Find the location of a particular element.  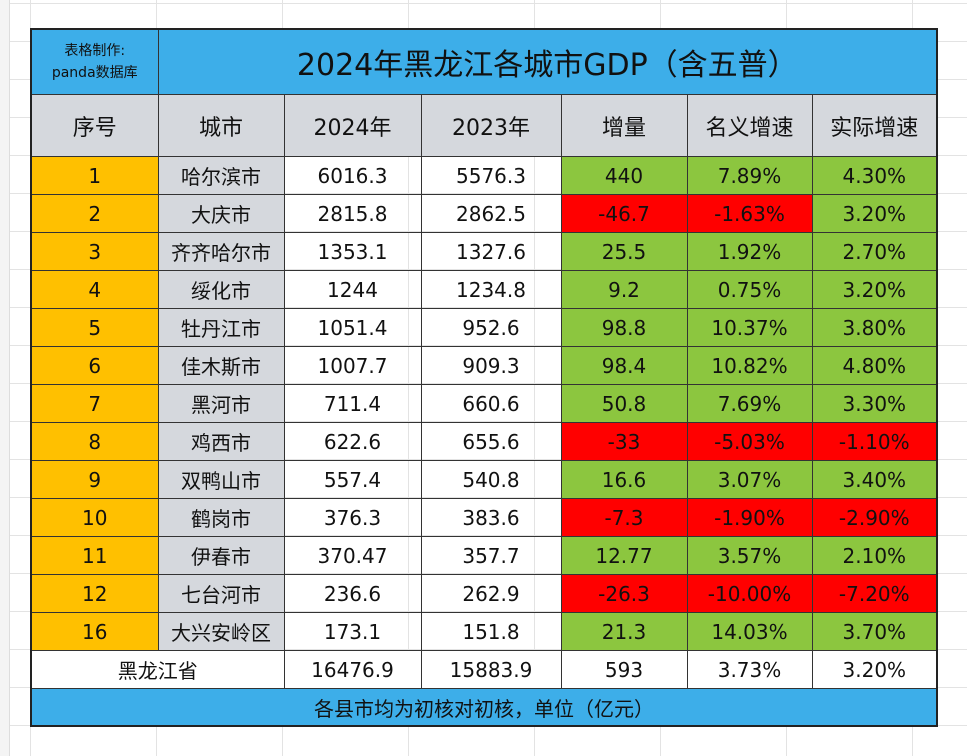

y2023-cell: 262.9 is located at coordinates (491, 593).